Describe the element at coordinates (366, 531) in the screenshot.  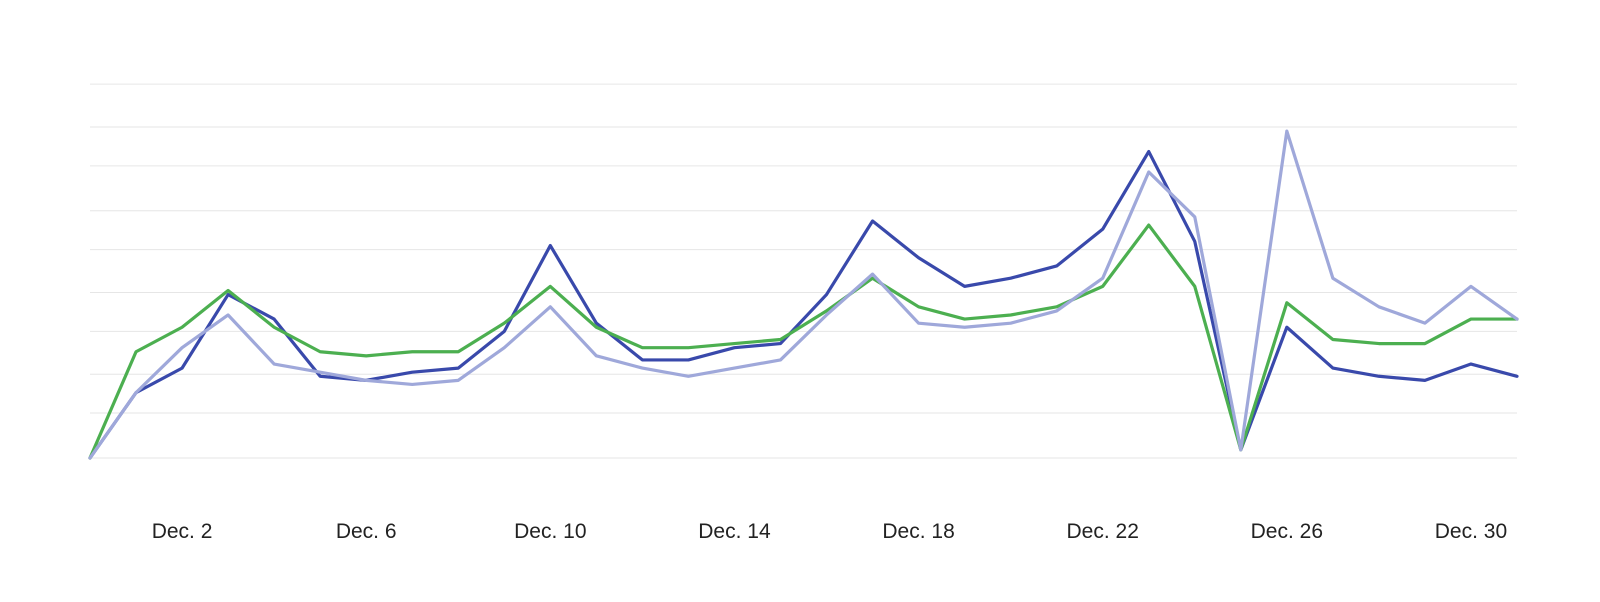
I see `x-tick-label: Dec. 6` at that location.